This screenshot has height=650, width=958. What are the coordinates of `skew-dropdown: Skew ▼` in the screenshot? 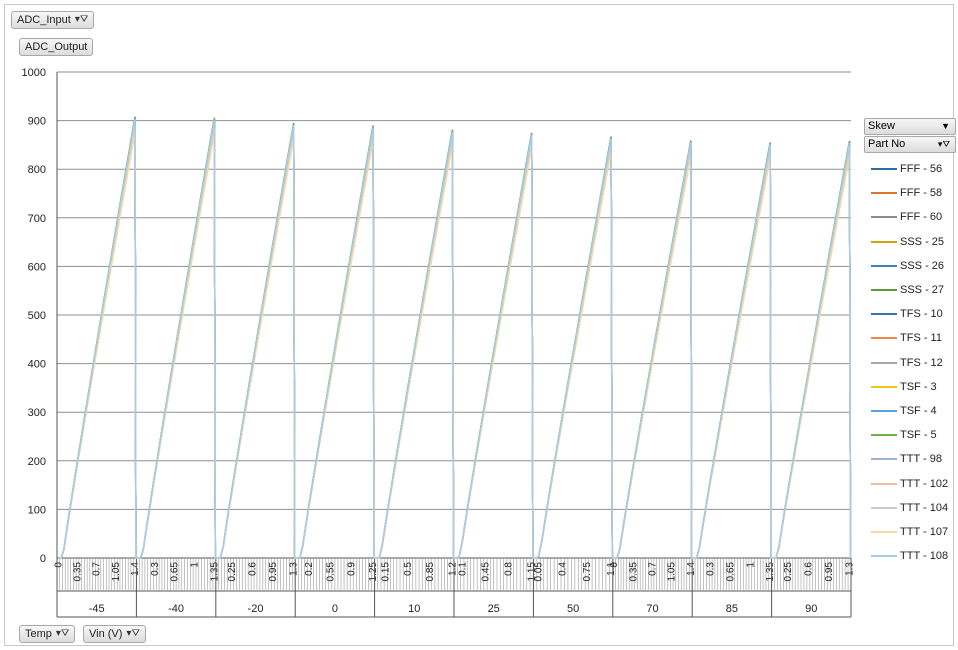 It's located at (910, 126).